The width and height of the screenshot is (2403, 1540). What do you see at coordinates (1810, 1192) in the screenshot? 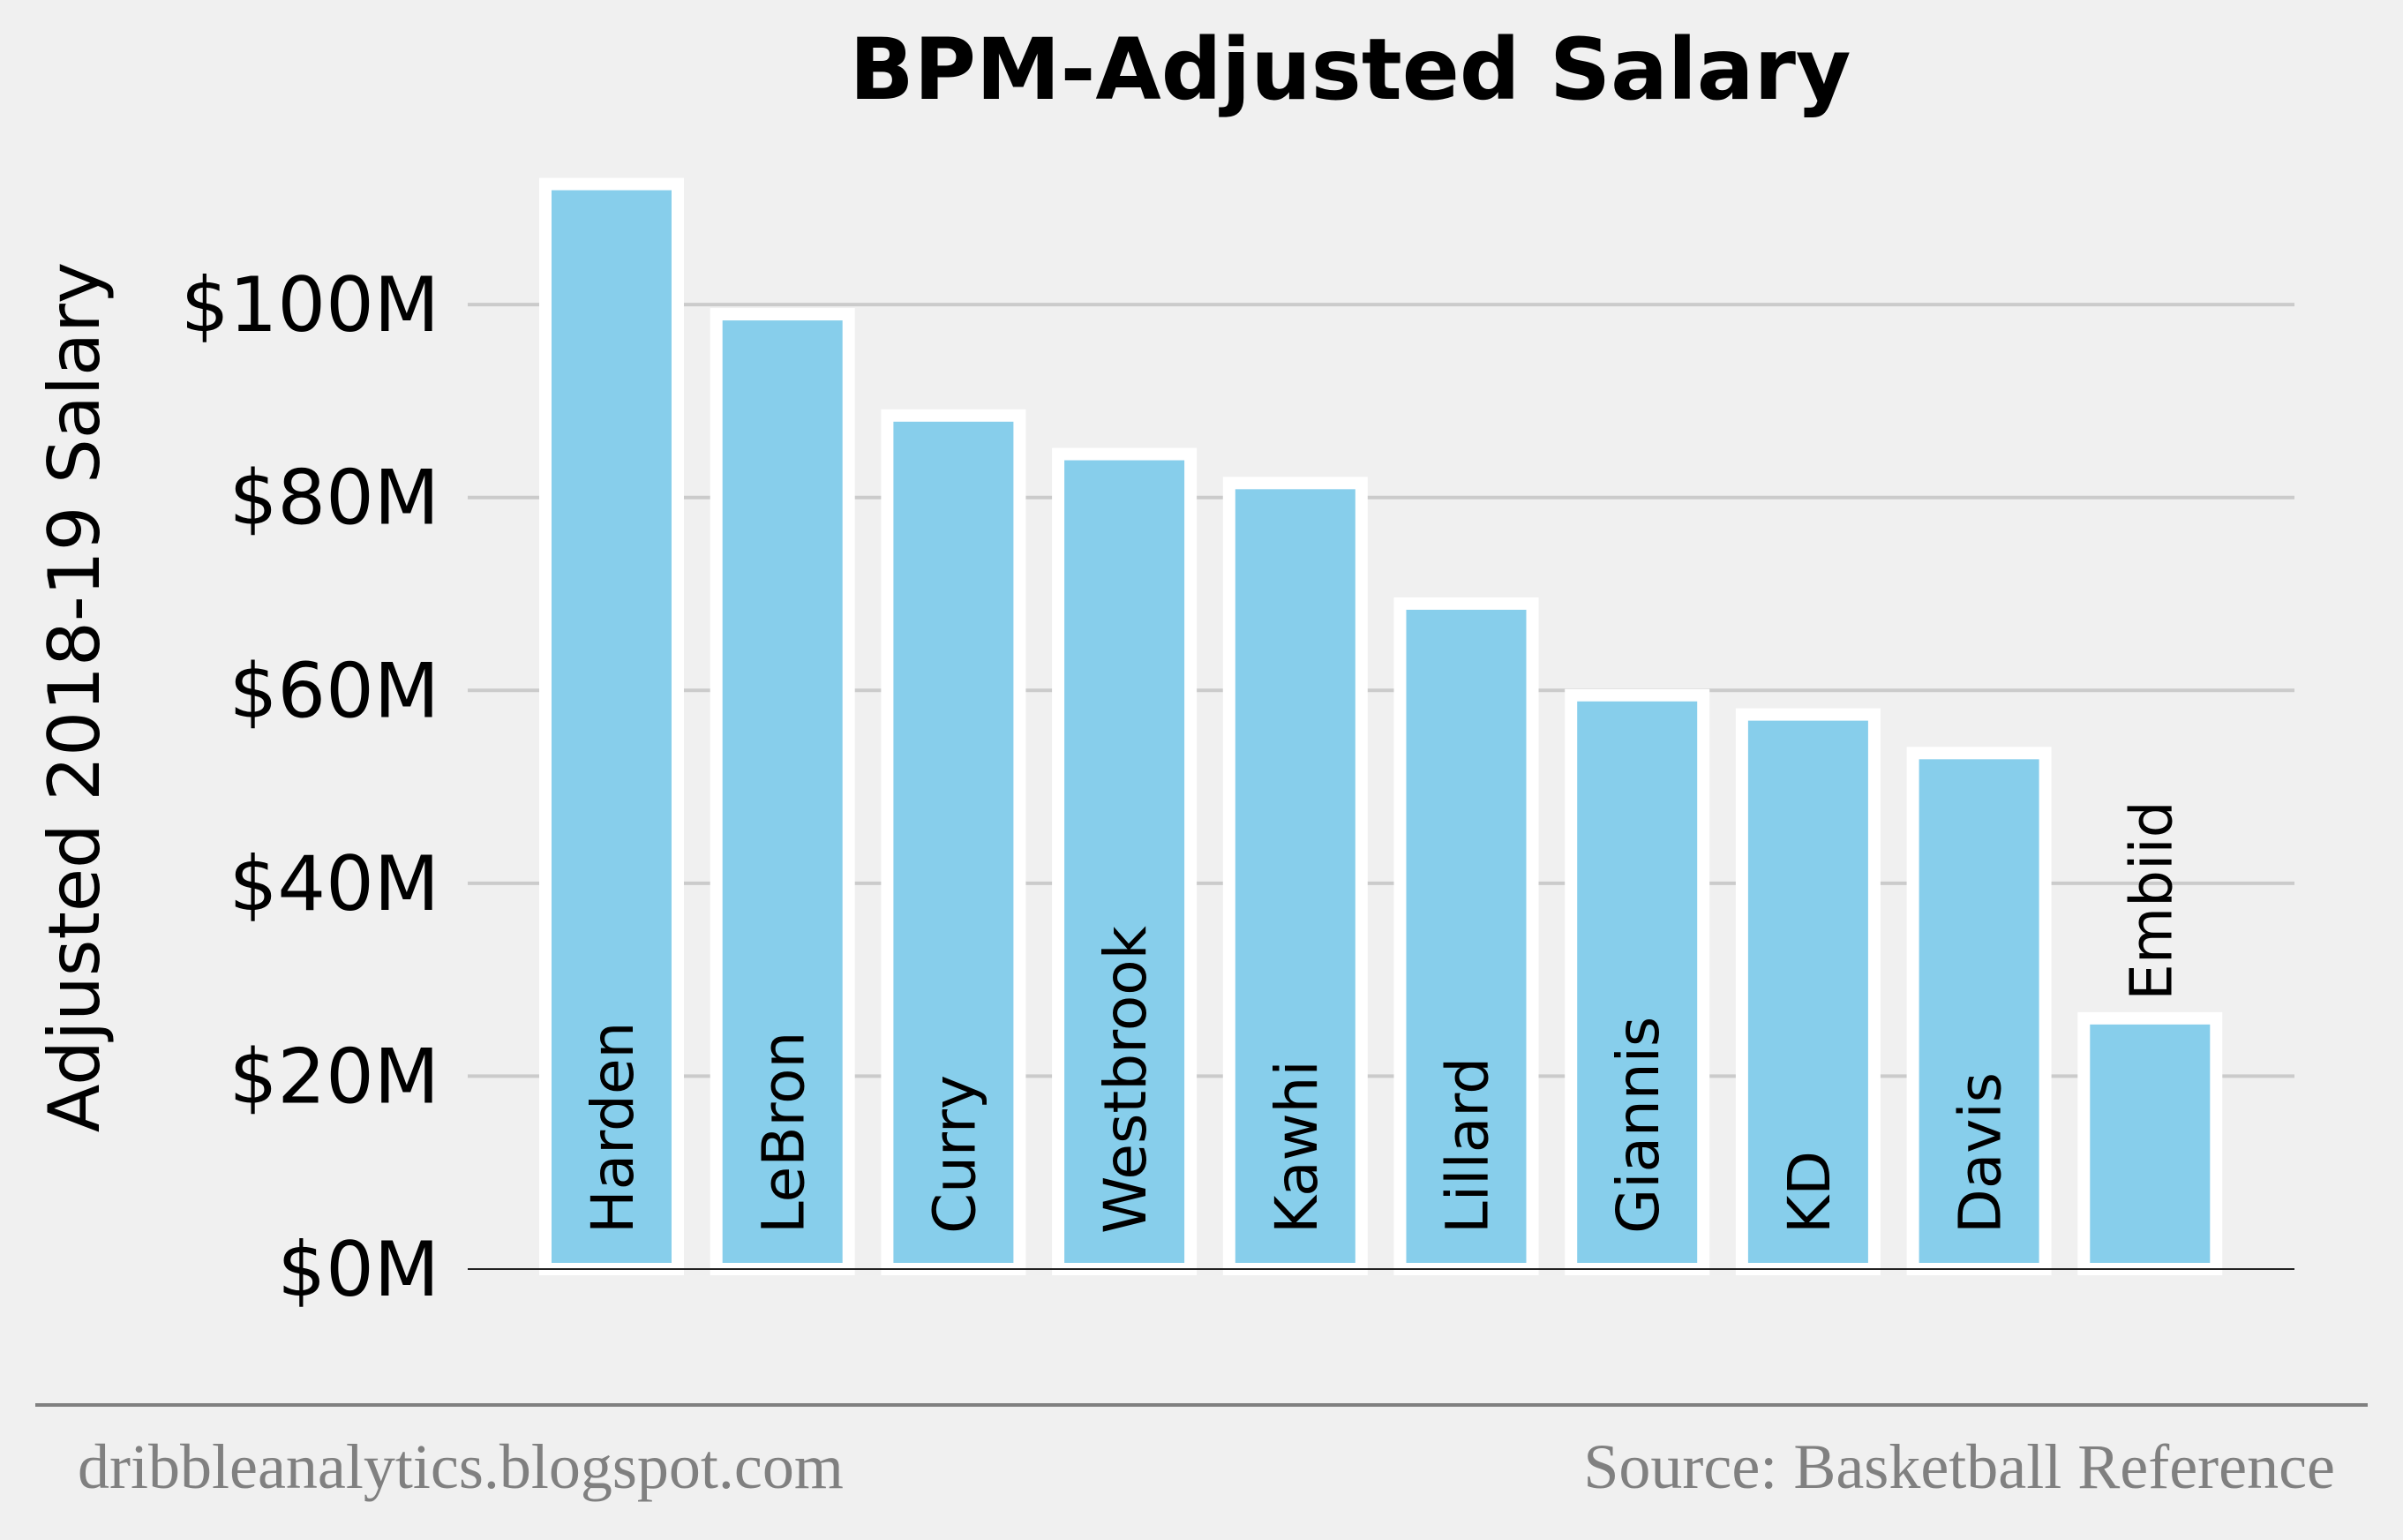
I see `bar-label-kd: KD` at bounding box center [1810, 1192].